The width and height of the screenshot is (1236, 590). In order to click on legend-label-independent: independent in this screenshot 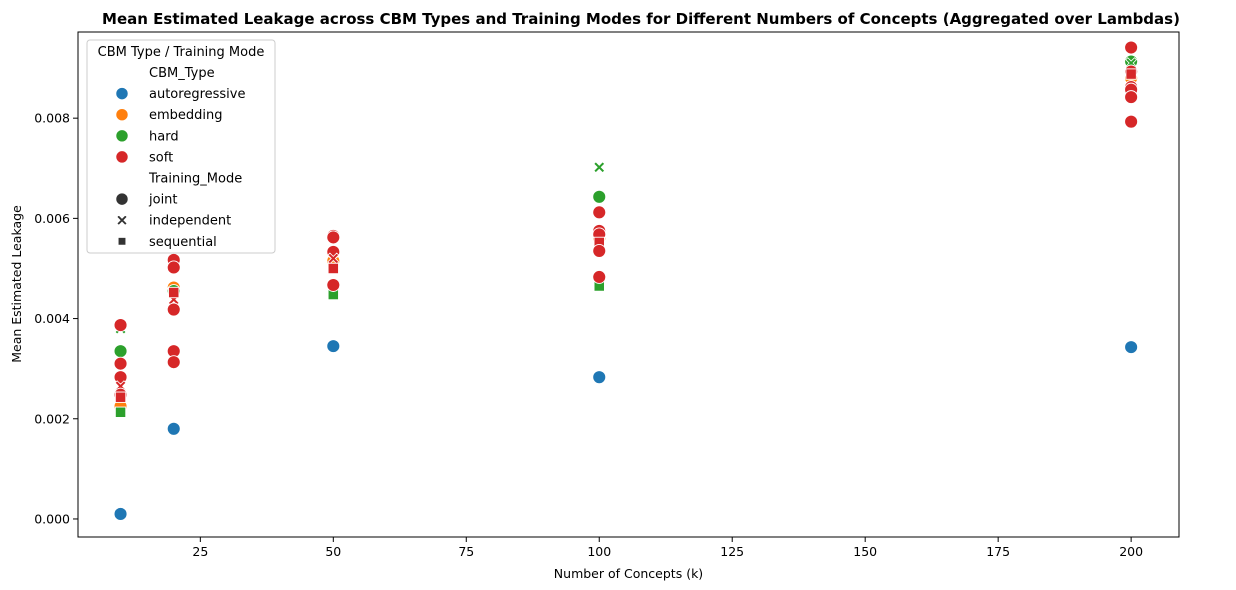, I will do `click(190, 221)`.